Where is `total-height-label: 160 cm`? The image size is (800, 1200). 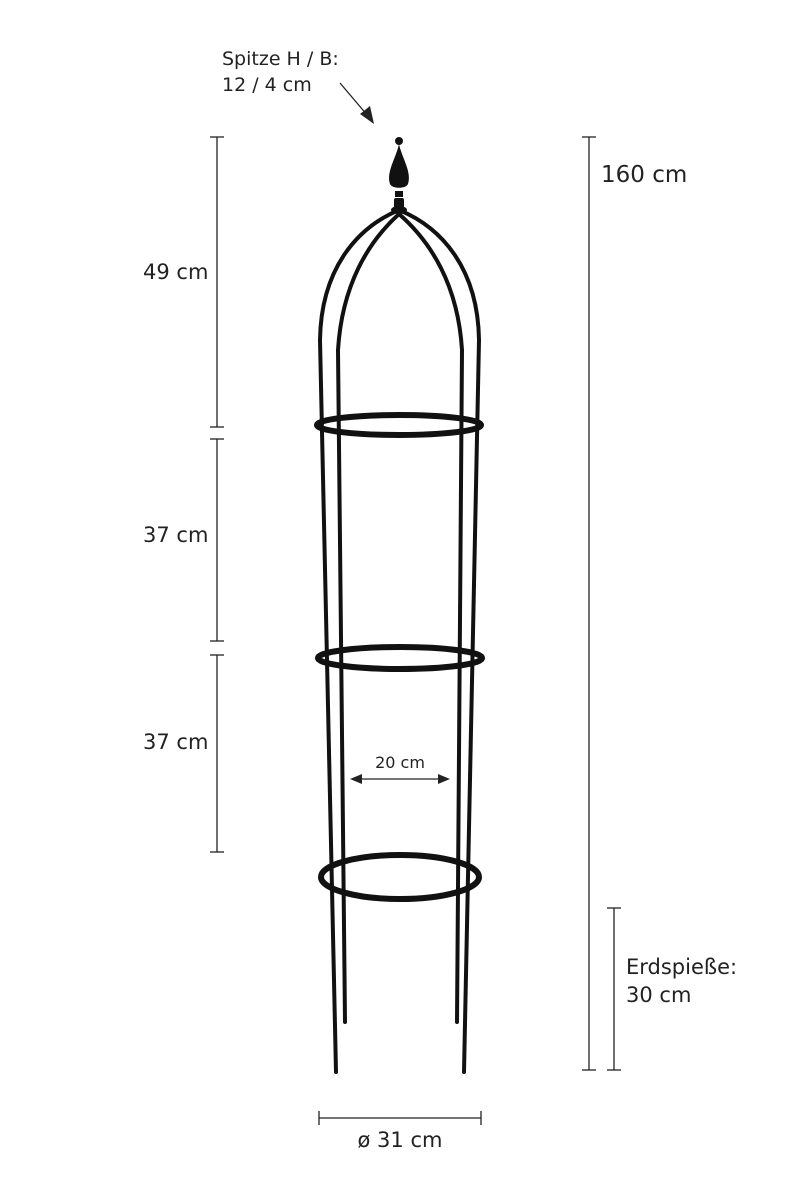
total-height-label: 160 cm is located at coordinates (644, 175).